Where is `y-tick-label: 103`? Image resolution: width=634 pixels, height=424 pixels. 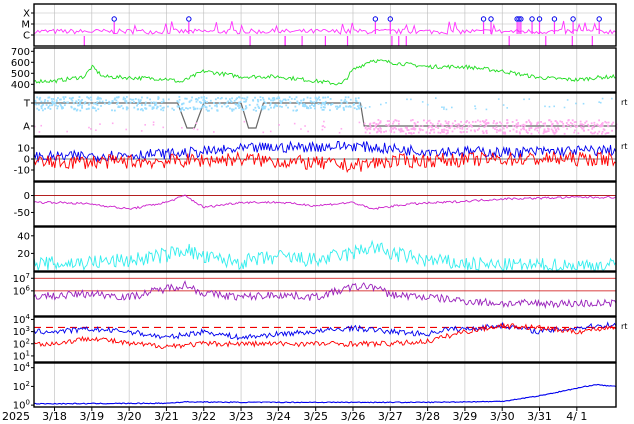 y-tick-label: 103 is located at coordinates (21, 331).